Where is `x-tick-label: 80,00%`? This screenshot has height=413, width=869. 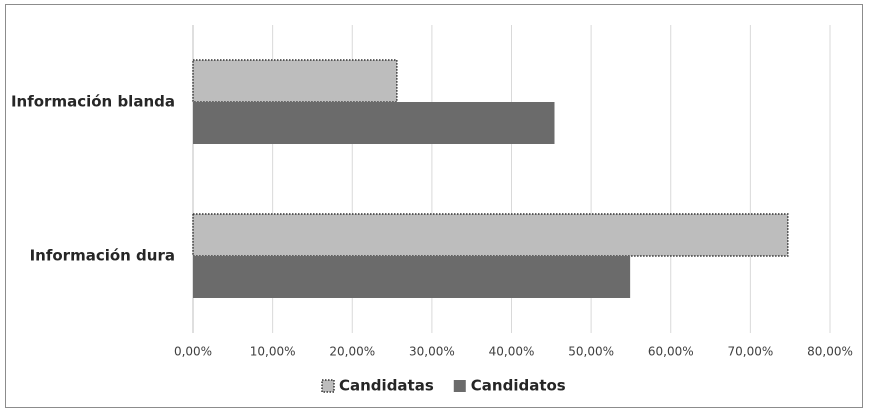 x-tick-label: 80,00% is located at coordinates (830, 352).